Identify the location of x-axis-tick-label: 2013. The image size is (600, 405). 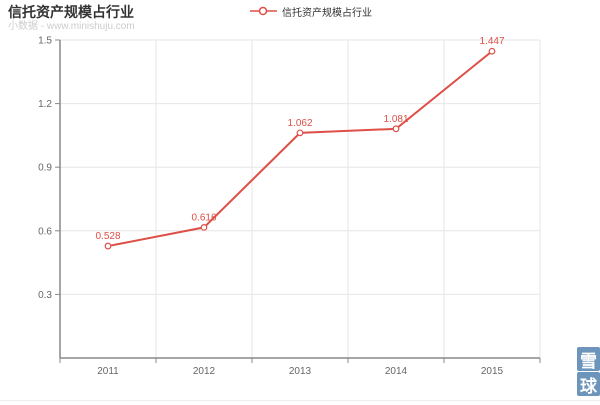
(300, 371).